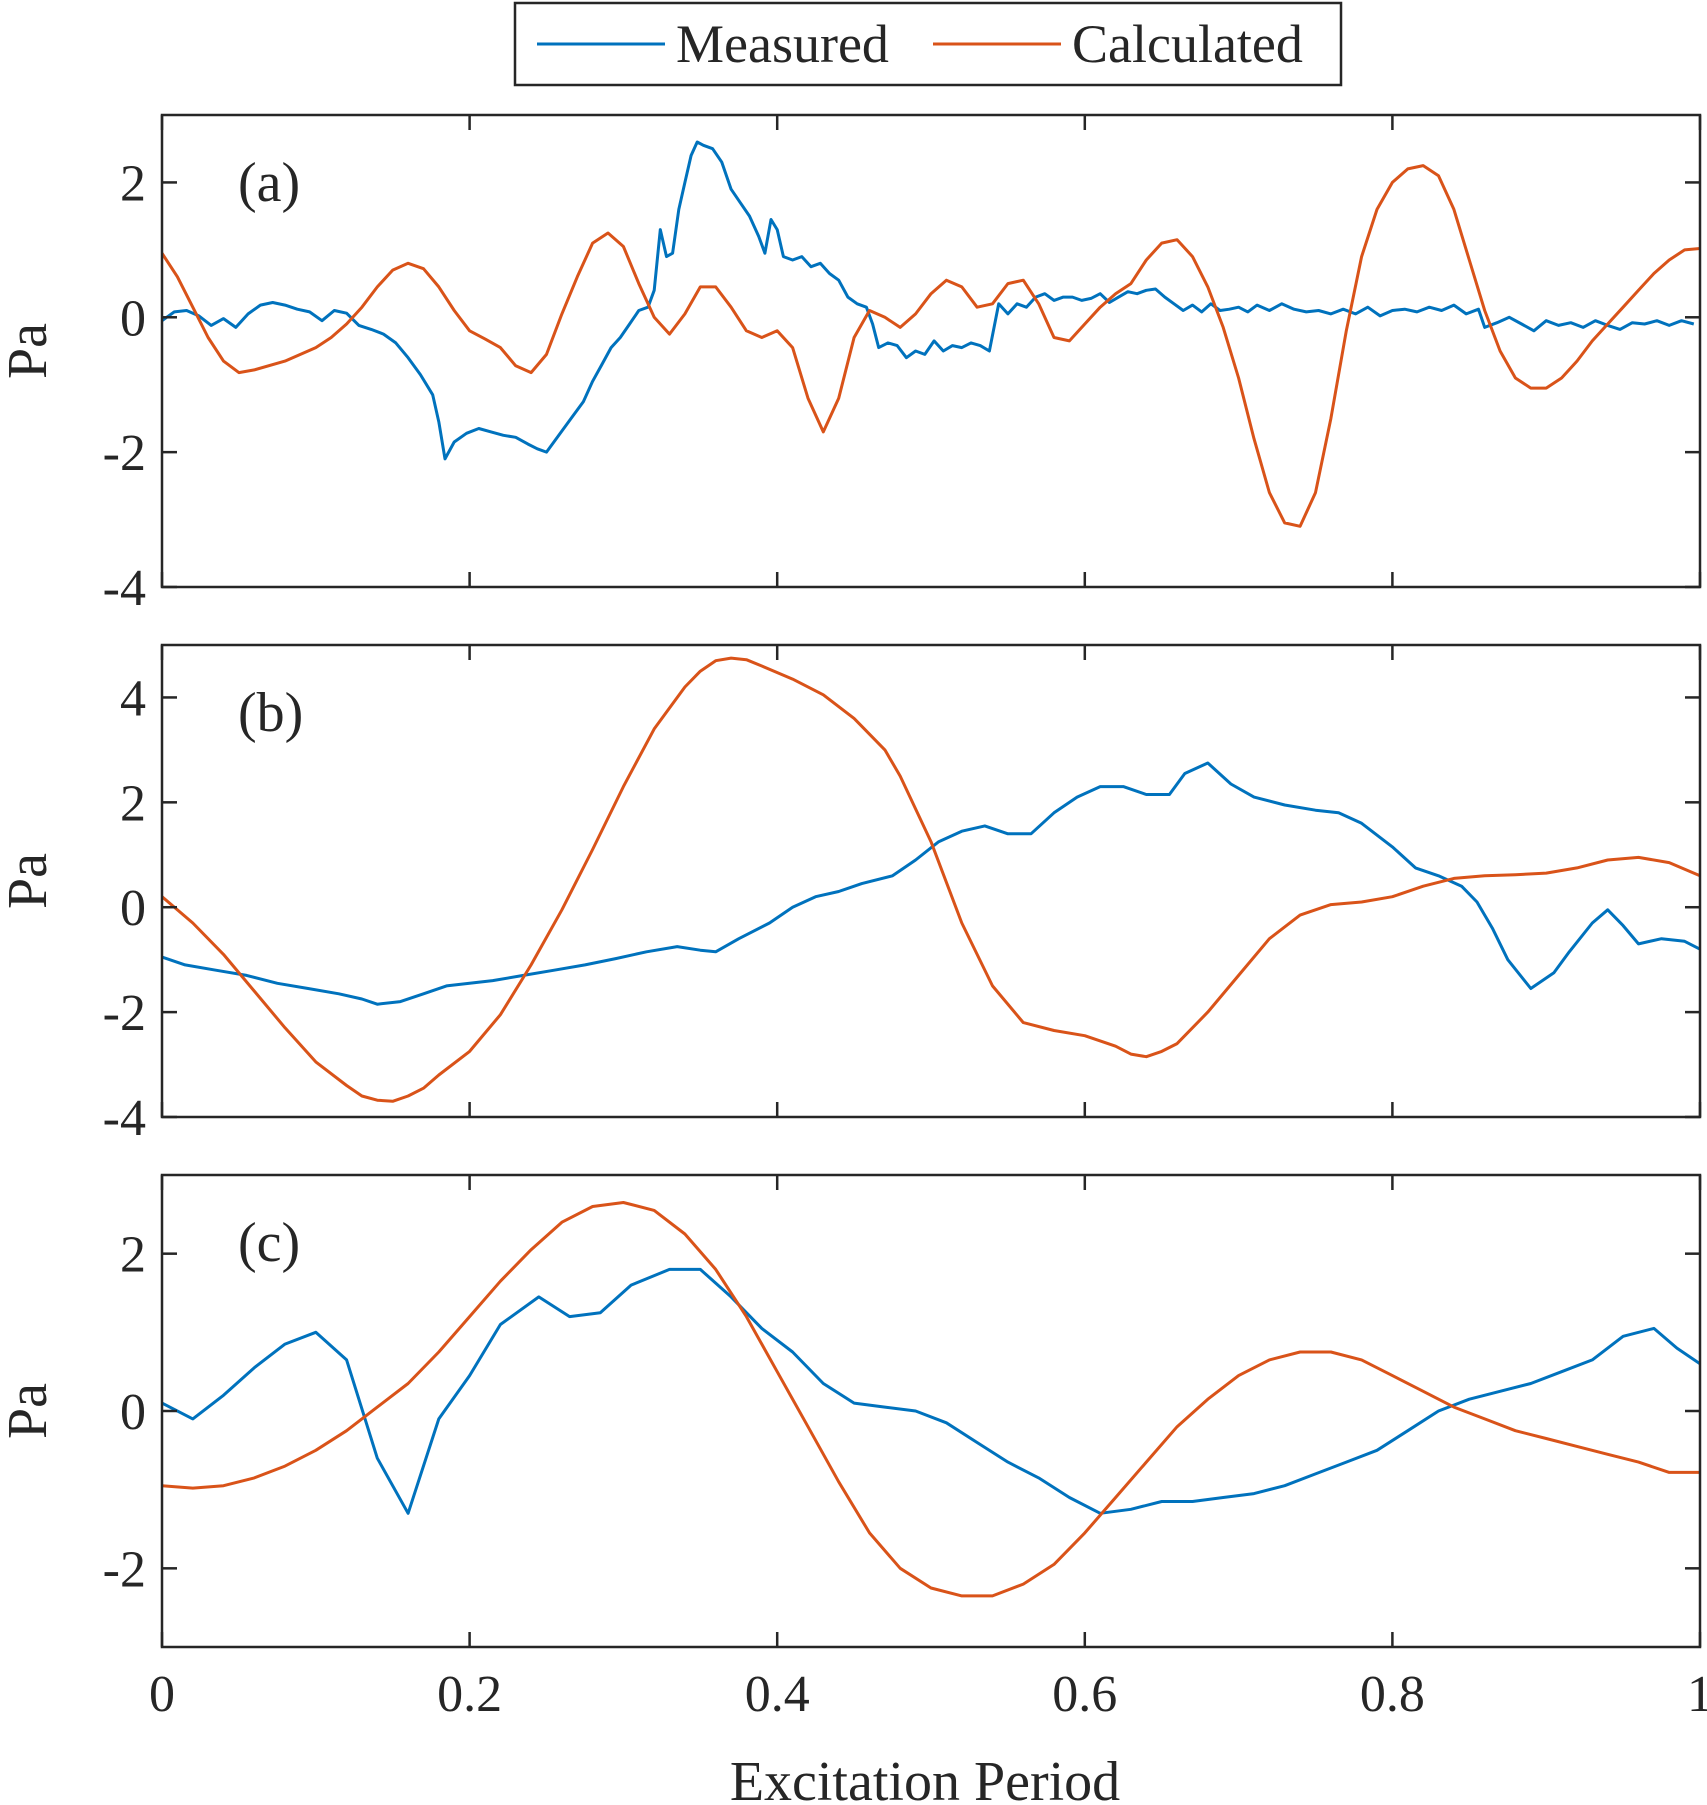 The width and height of the screenshot is (1707, 1805). Describe the element at coordinates (928, 44) in the screenshot. I see `legend: Measured Calculated` at that location.